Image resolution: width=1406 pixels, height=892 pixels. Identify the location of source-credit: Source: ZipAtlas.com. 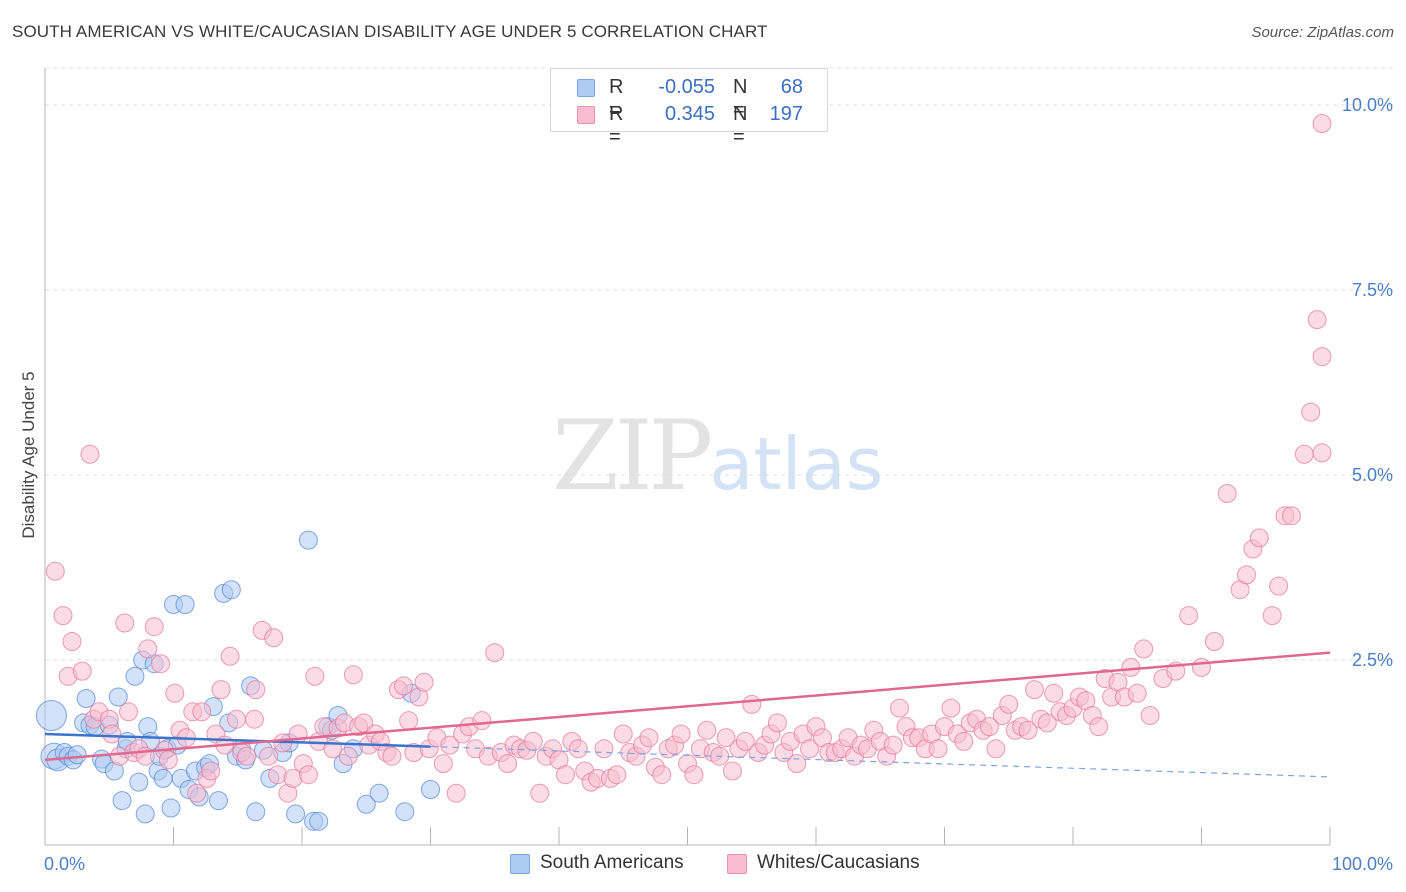
(1322, 32).